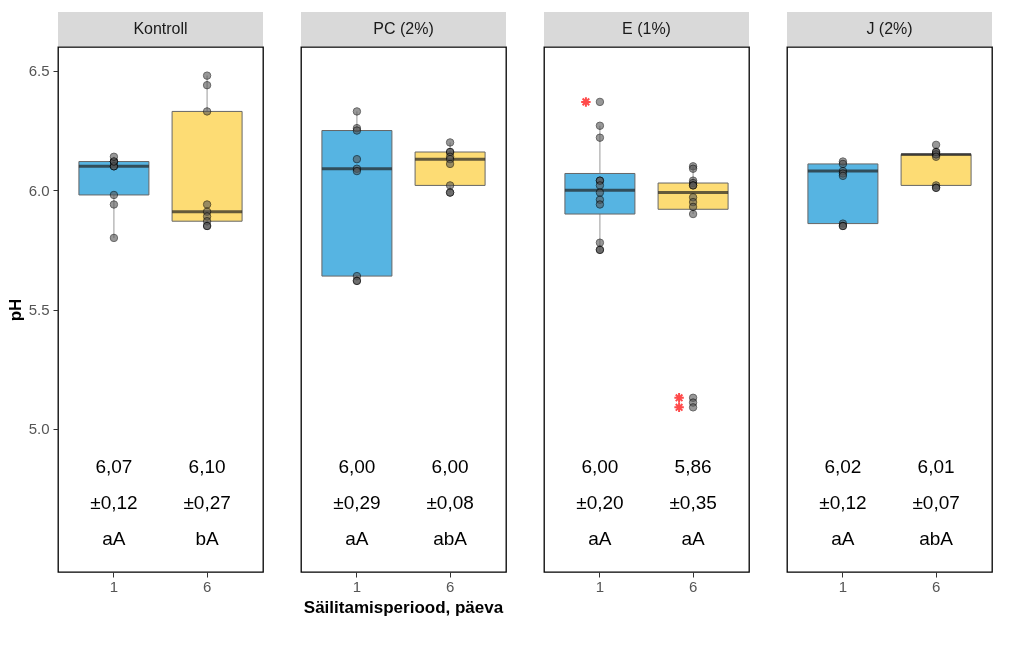 This screenshot has height=656, width=1022. Describe the element at coordinates (39, 71) in the screenshot. I see `y-tick-label: 6.5` at that location.